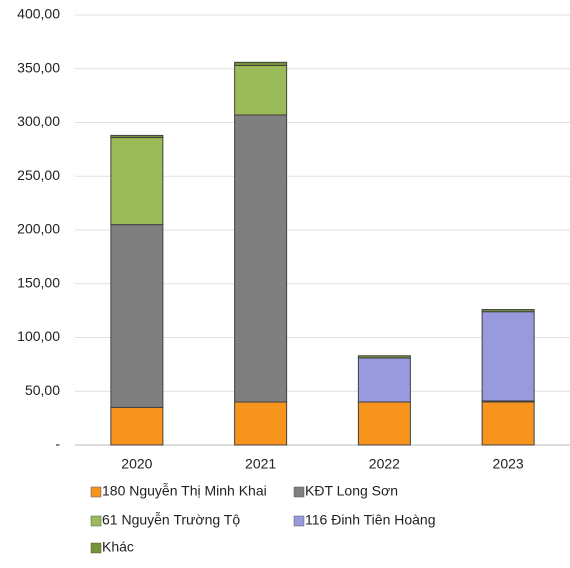  Describe the element at coordinates (38, 67) in the screenshot. I see `y-tick-label: 350,00` at that location.